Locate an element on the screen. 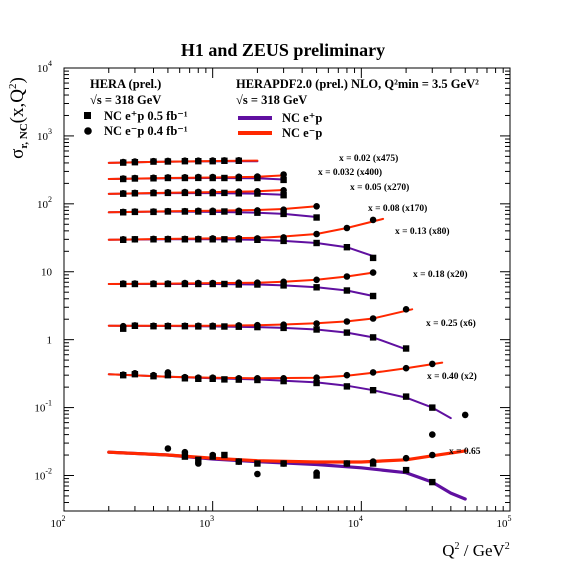 The image size is (567, 567). y-tick-label: 10⁻² is located at coordinates (43, 474).